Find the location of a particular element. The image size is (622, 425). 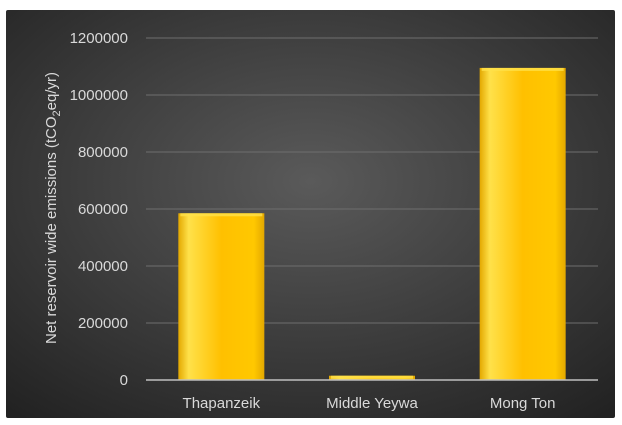

y-tick-label: 600000 is located at coordinates (103, 209).